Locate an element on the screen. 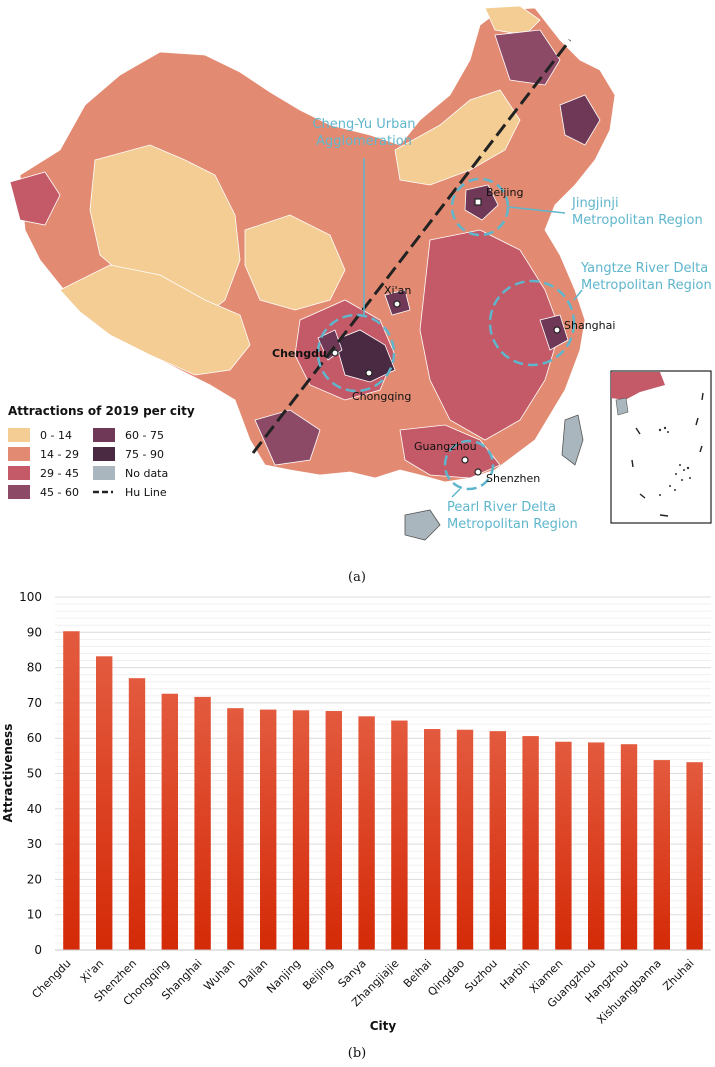  legend-label: 60 - 75 is located at coordinates (144, 435).